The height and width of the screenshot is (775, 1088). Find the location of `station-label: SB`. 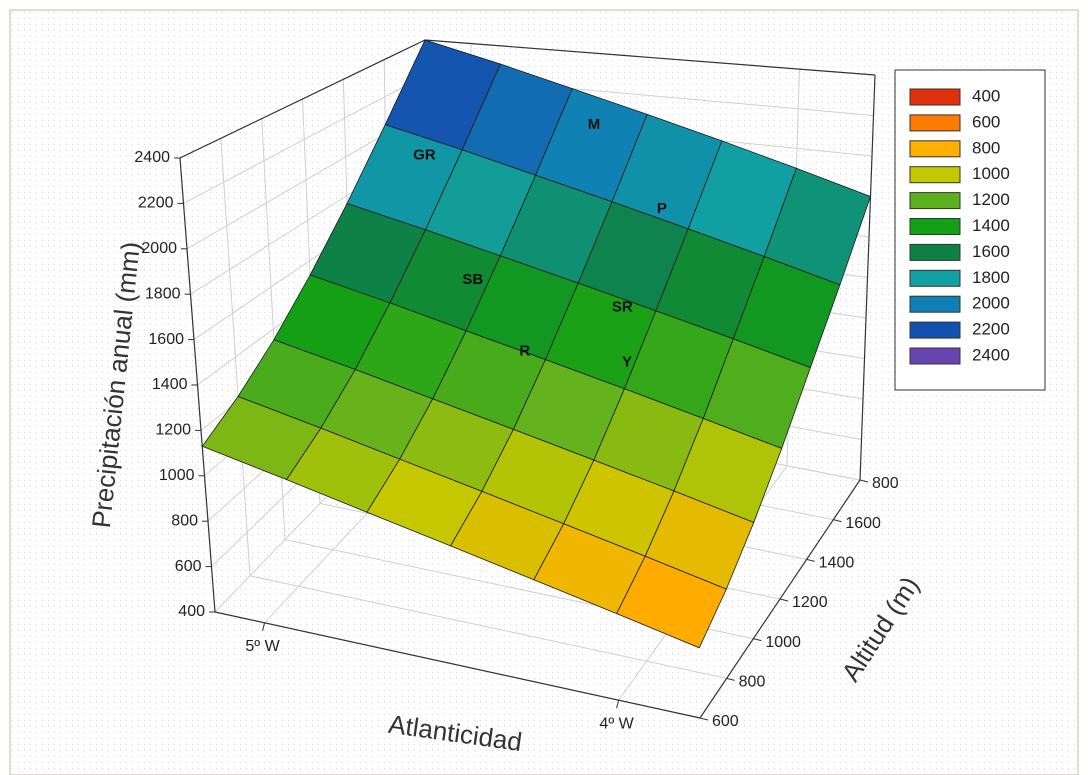

station-label: SB is located at coordinates (472, 279).